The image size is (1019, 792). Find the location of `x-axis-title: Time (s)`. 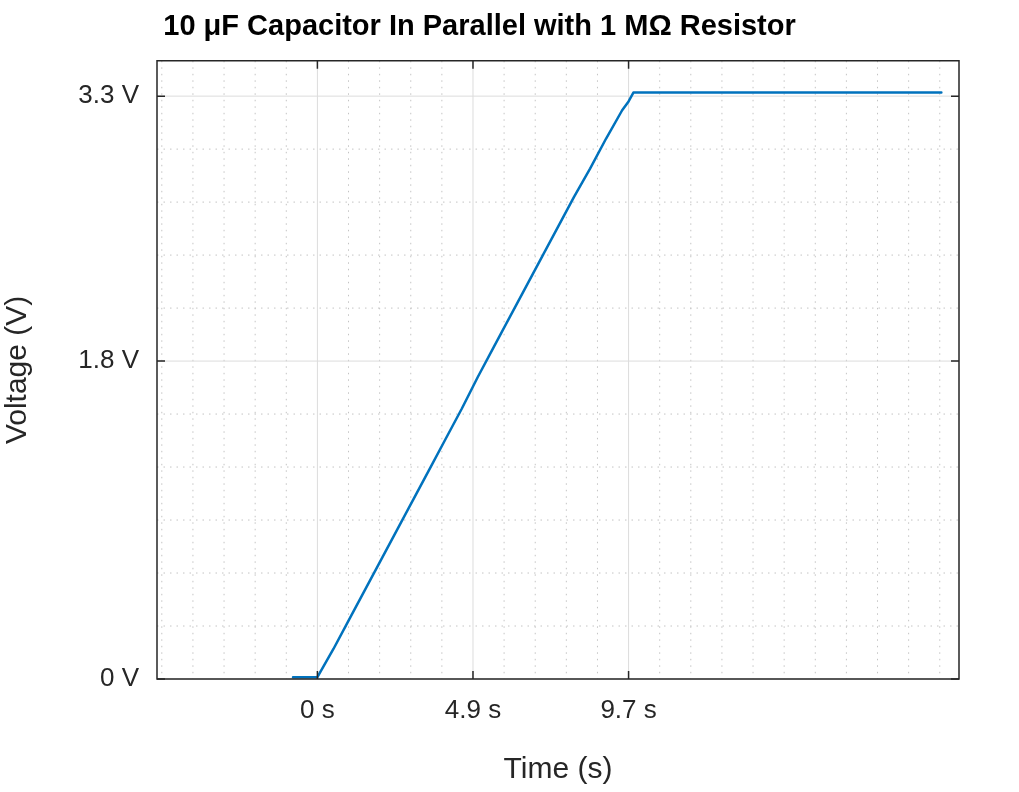

x-axis-title: Time (s) is located at coordinates (558, 768).